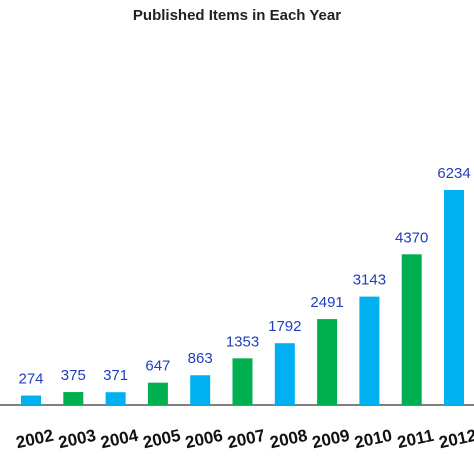 The image size is (474, 474). Describe the element at coordinates (161, 439) in the screenshot. I see `x-tick-label: 2005` at that location.